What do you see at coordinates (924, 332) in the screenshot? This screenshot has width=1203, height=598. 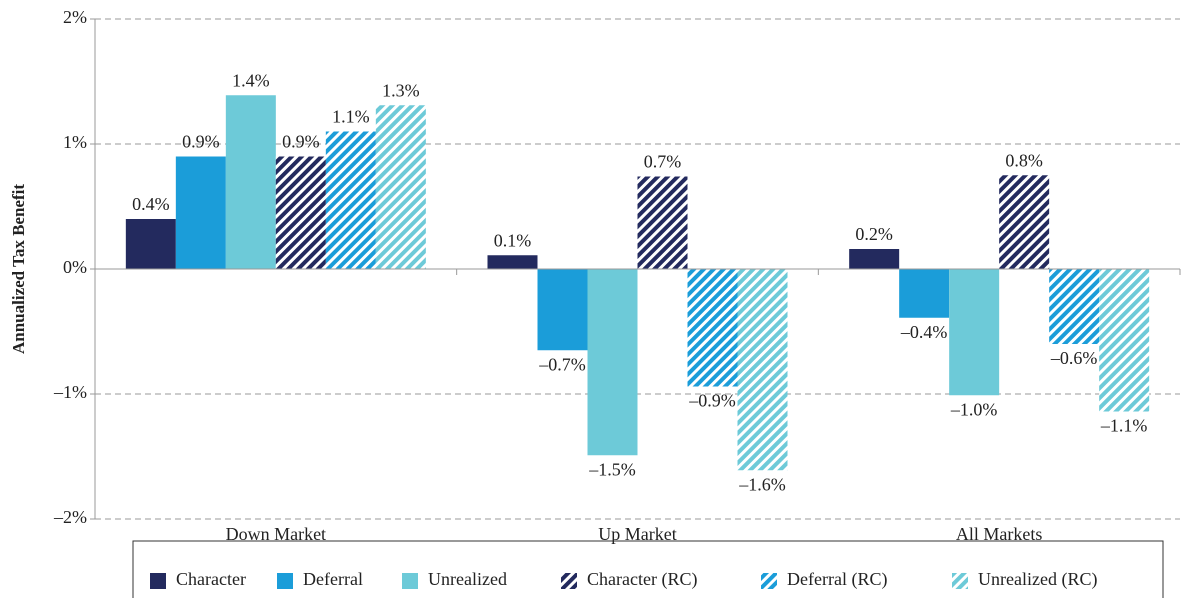 I see `value-label: –0.4%` at bounding box center [924, 332].